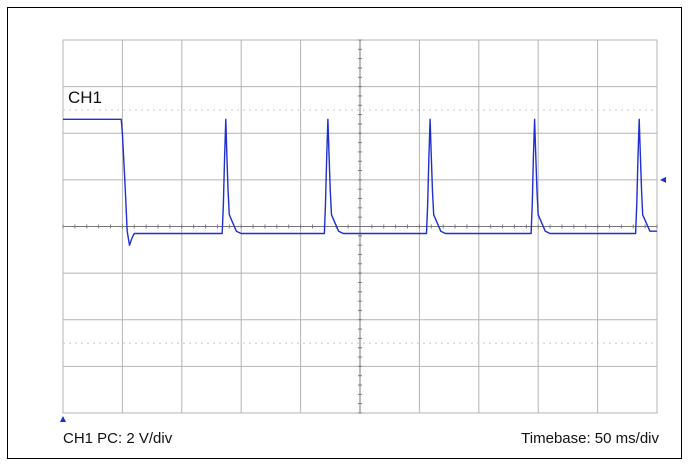 The image size is (691, 468). I want to click on trigger-level-marker, so click(663, 179).